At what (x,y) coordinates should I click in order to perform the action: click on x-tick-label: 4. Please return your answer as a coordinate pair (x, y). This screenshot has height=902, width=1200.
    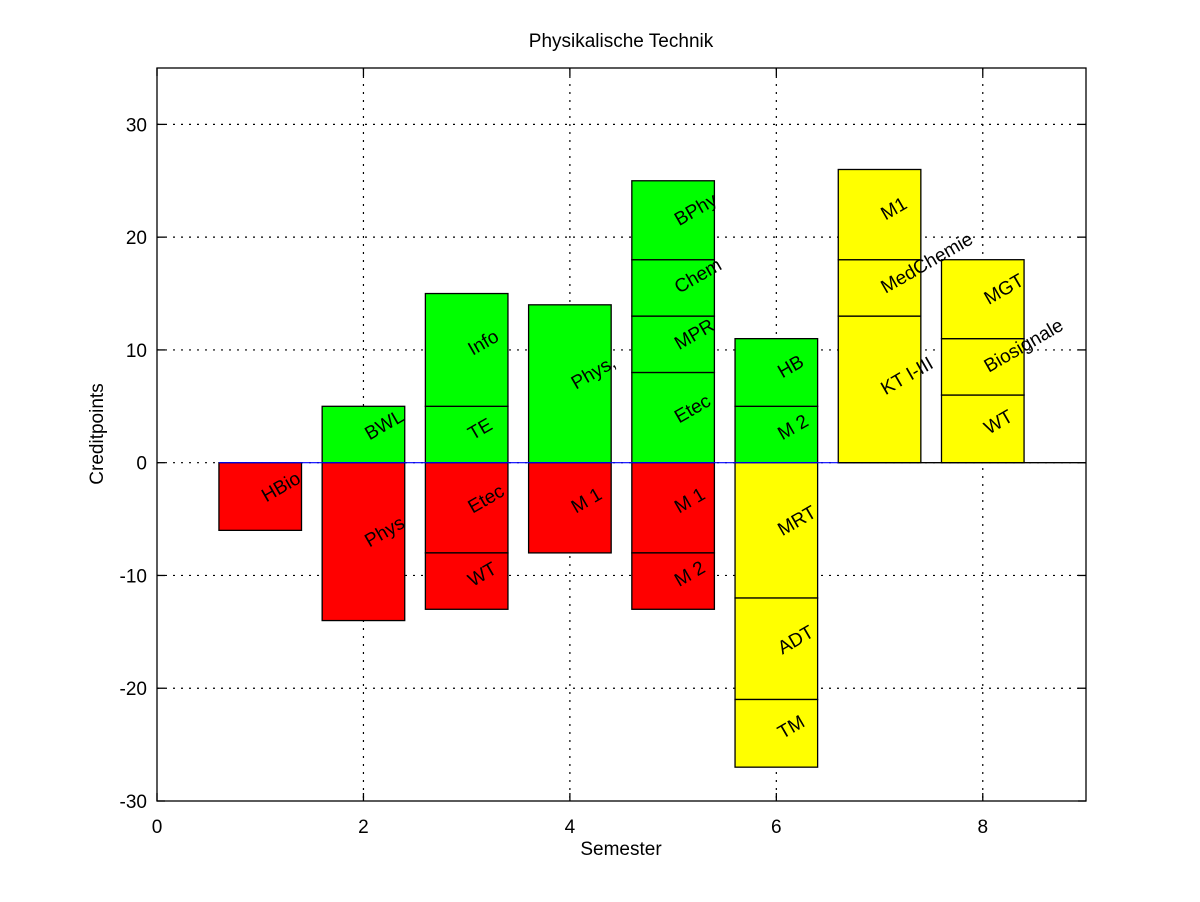
    Looking at the image, I should click on (570, 827).